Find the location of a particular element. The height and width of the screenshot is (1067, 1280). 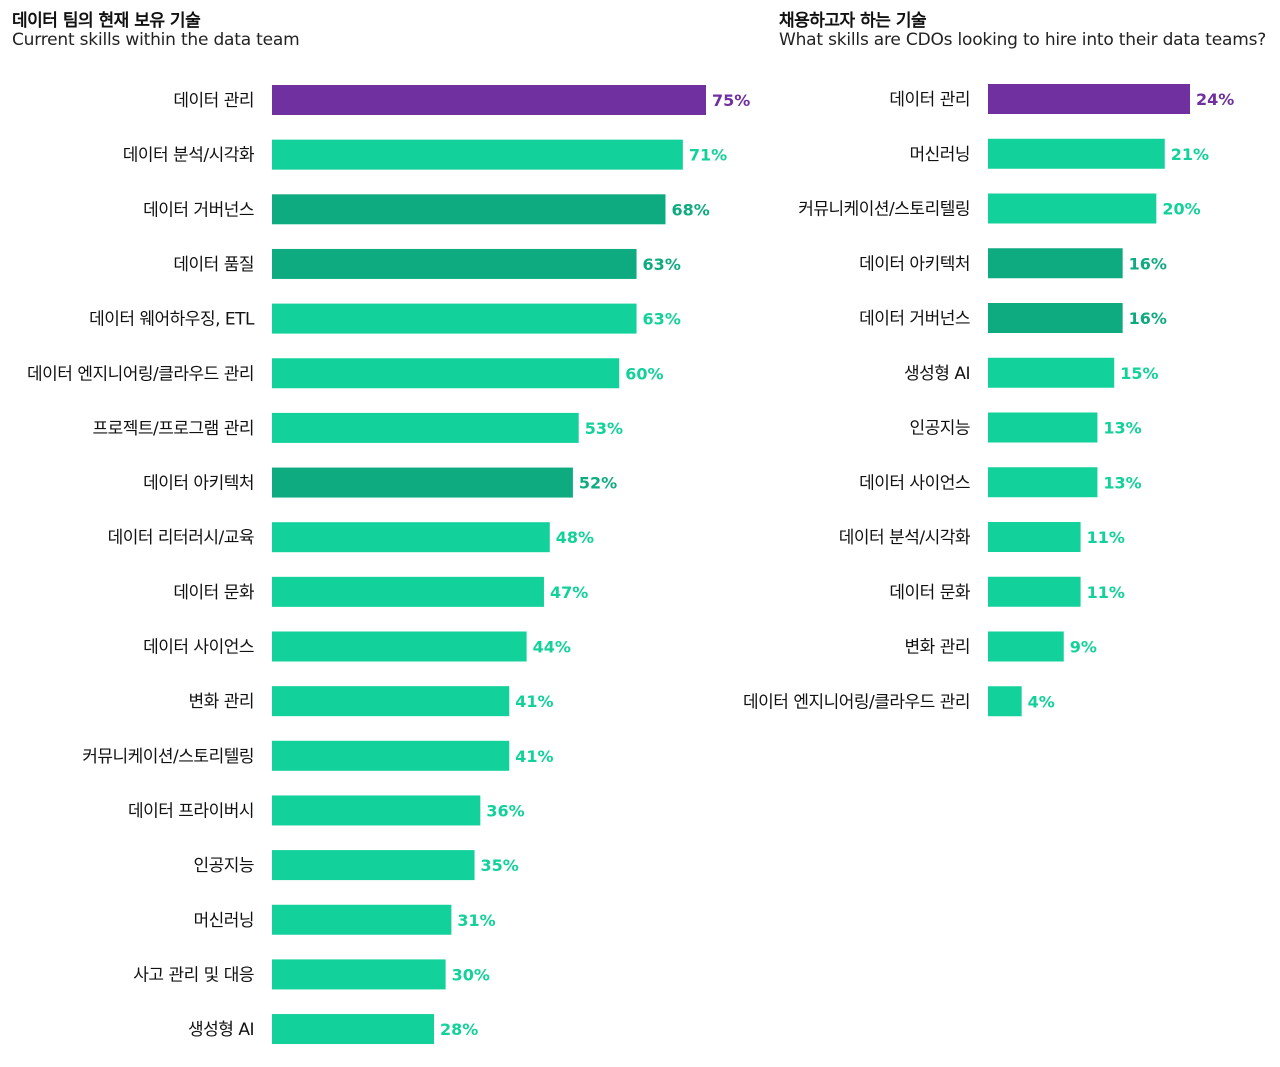

left-category-label: 데이터 사이언스 is located at coordinates (198, 648).